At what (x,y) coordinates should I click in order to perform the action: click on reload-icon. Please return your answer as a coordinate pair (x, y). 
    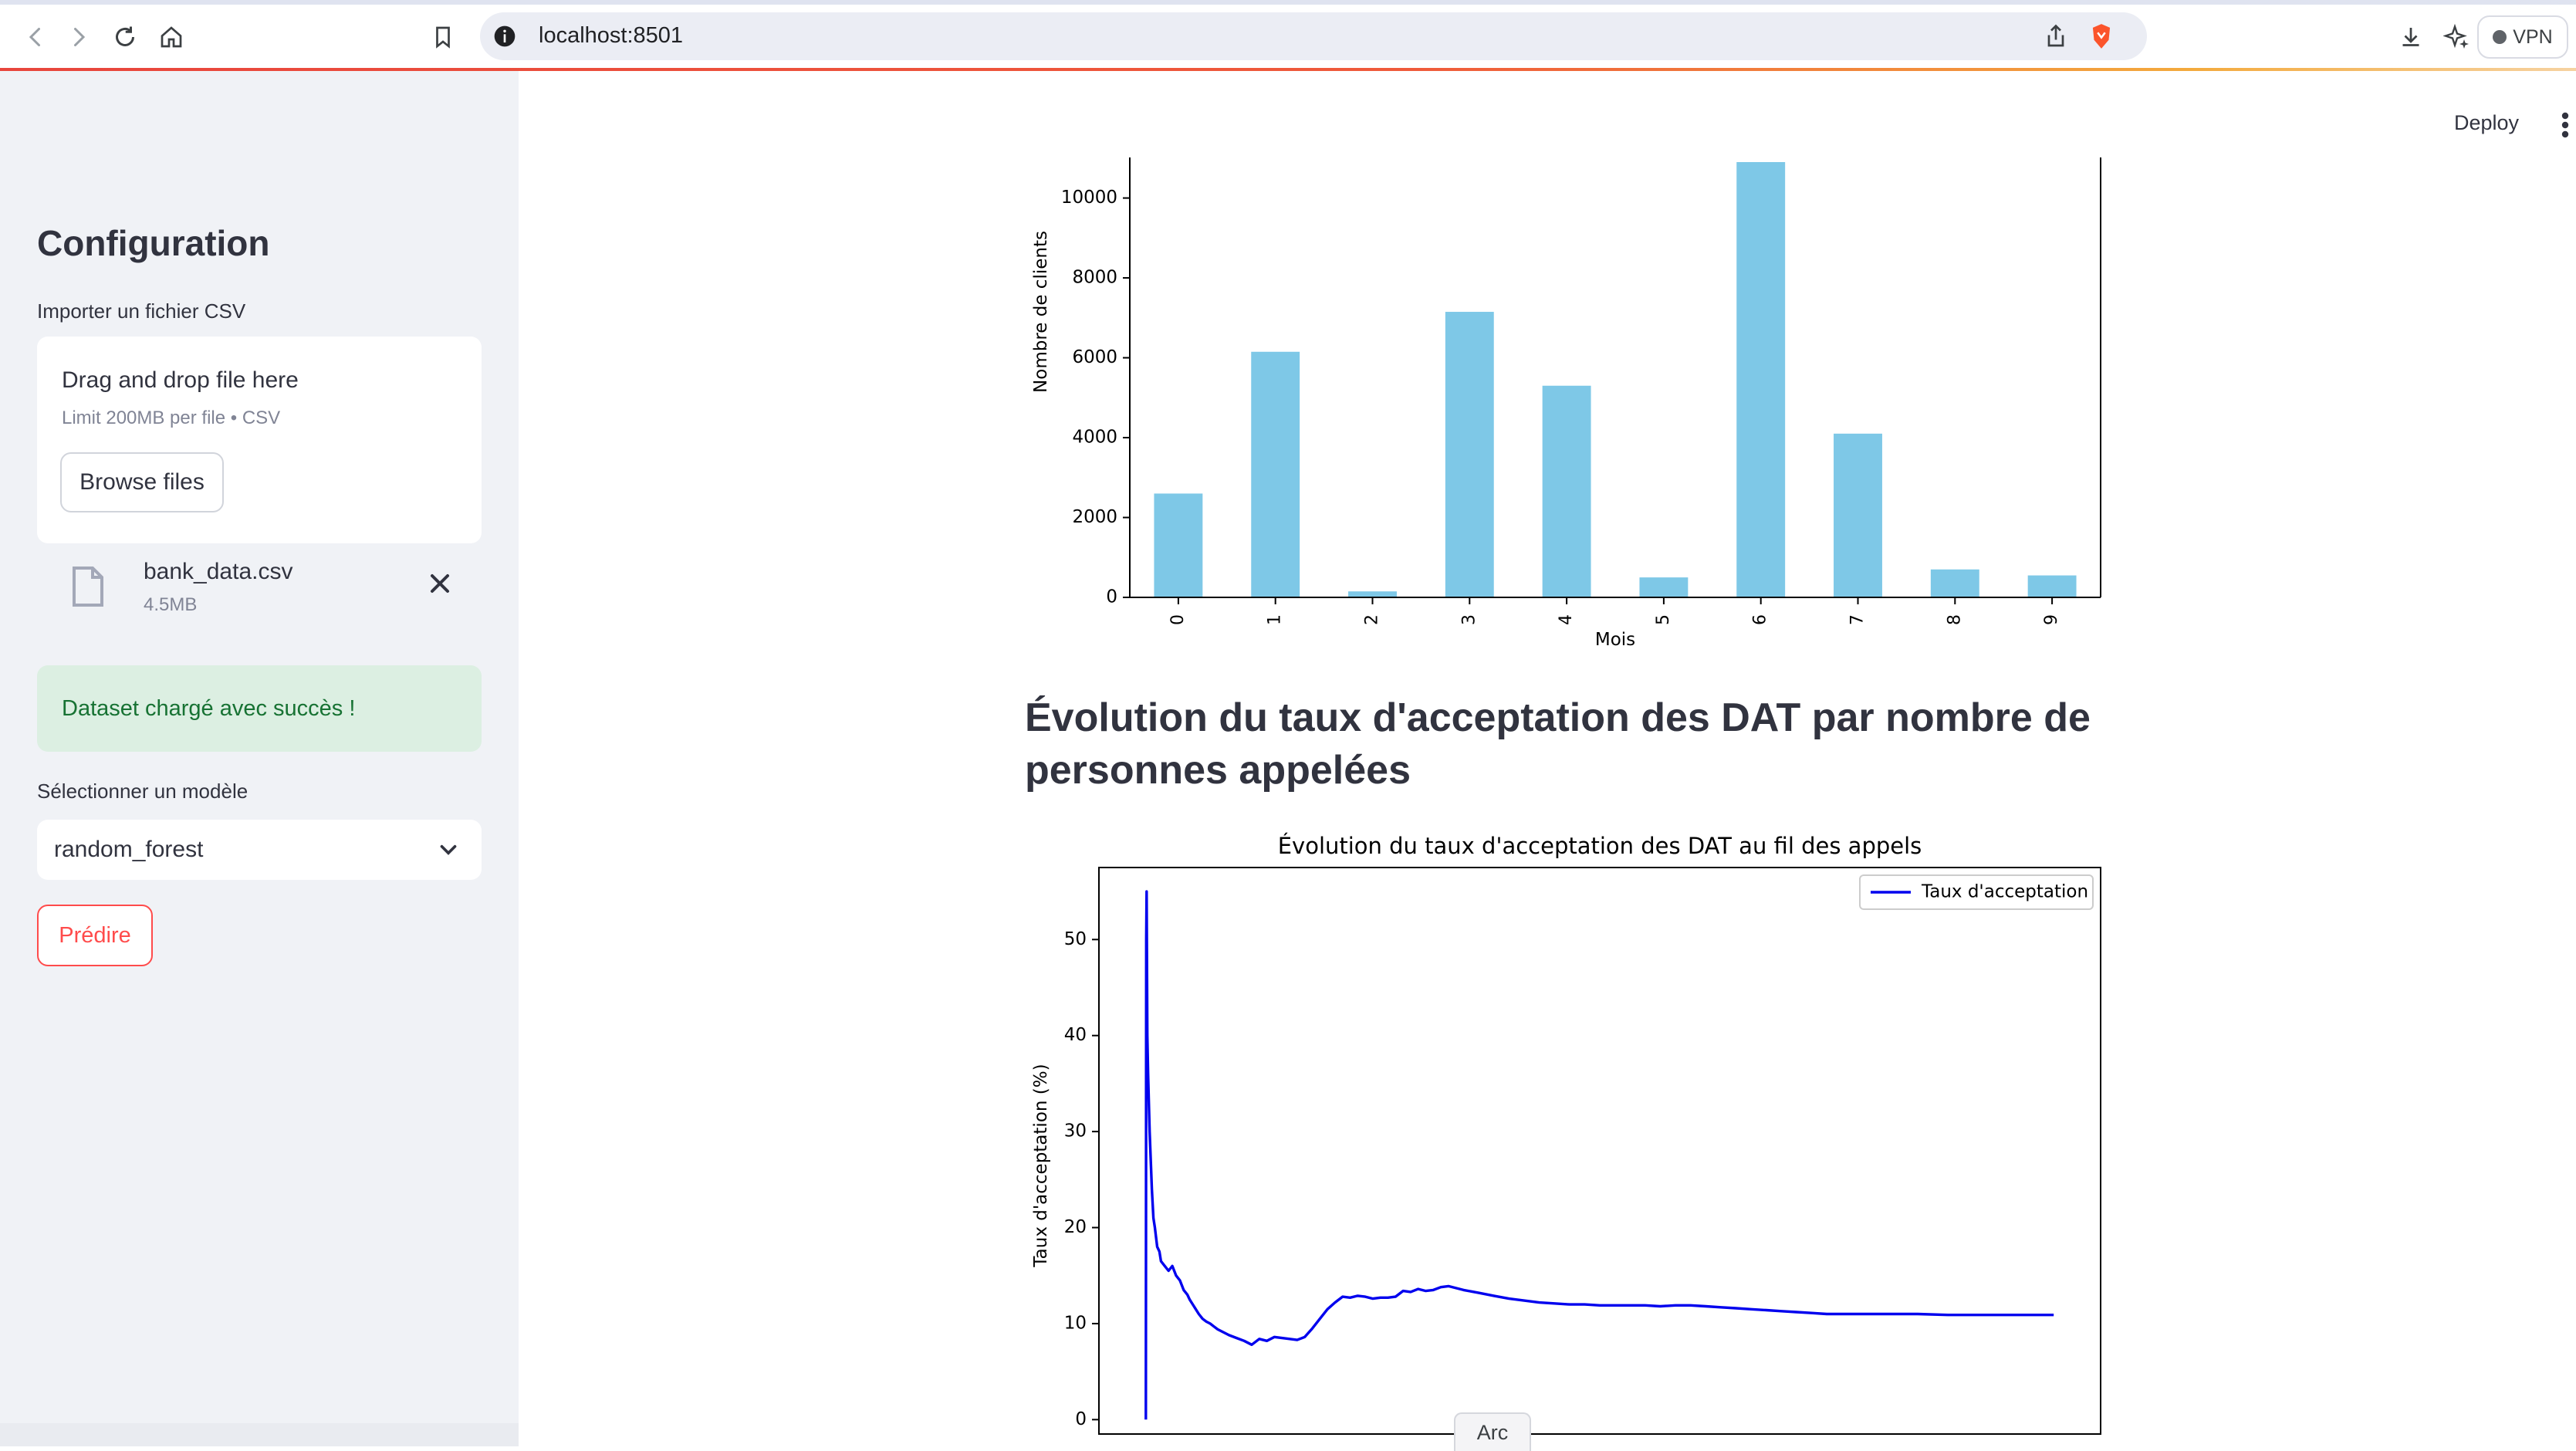
    Looking at the image, I should click on (125, 36).